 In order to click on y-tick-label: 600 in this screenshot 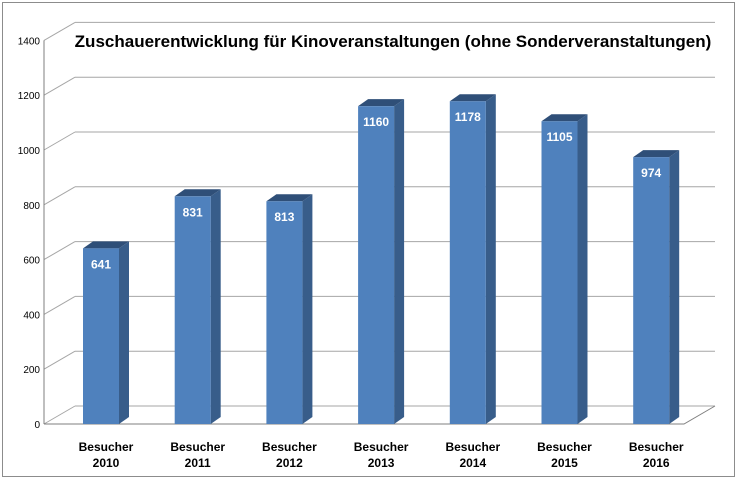, I will do `click(31, 261)`.